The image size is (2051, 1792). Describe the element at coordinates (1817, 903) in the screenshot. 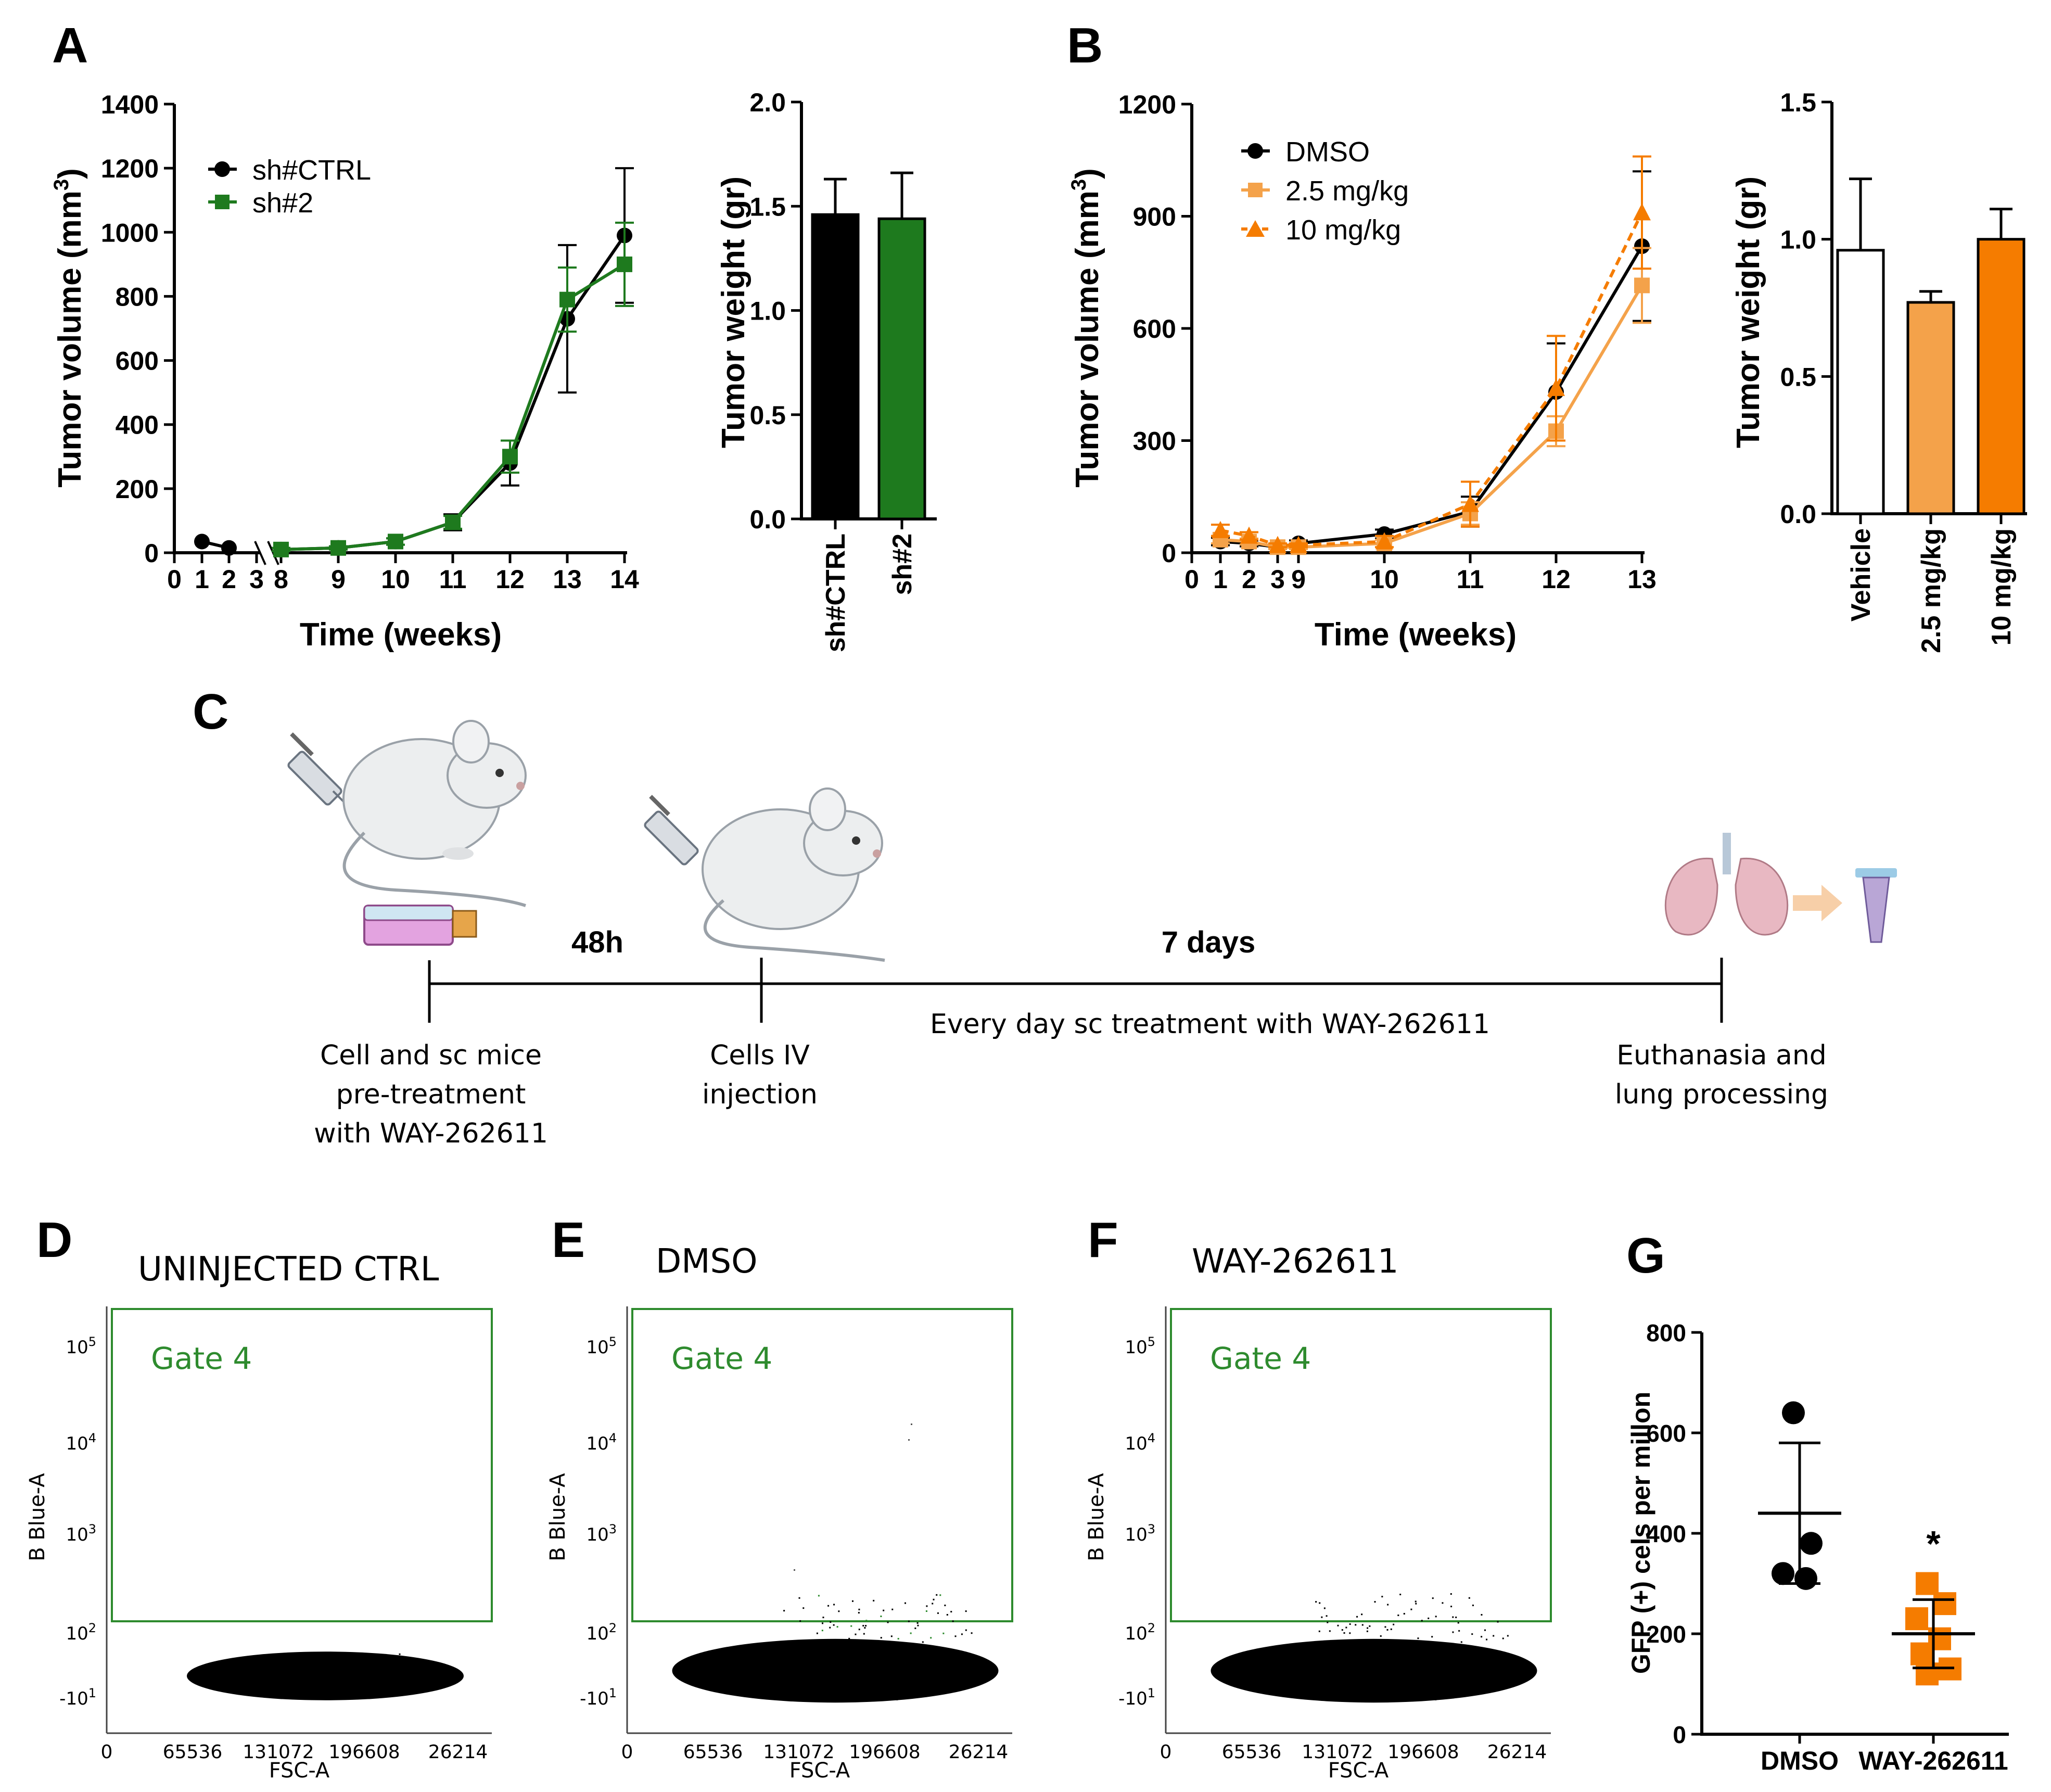

I see `arrow-right-icon` at that location.